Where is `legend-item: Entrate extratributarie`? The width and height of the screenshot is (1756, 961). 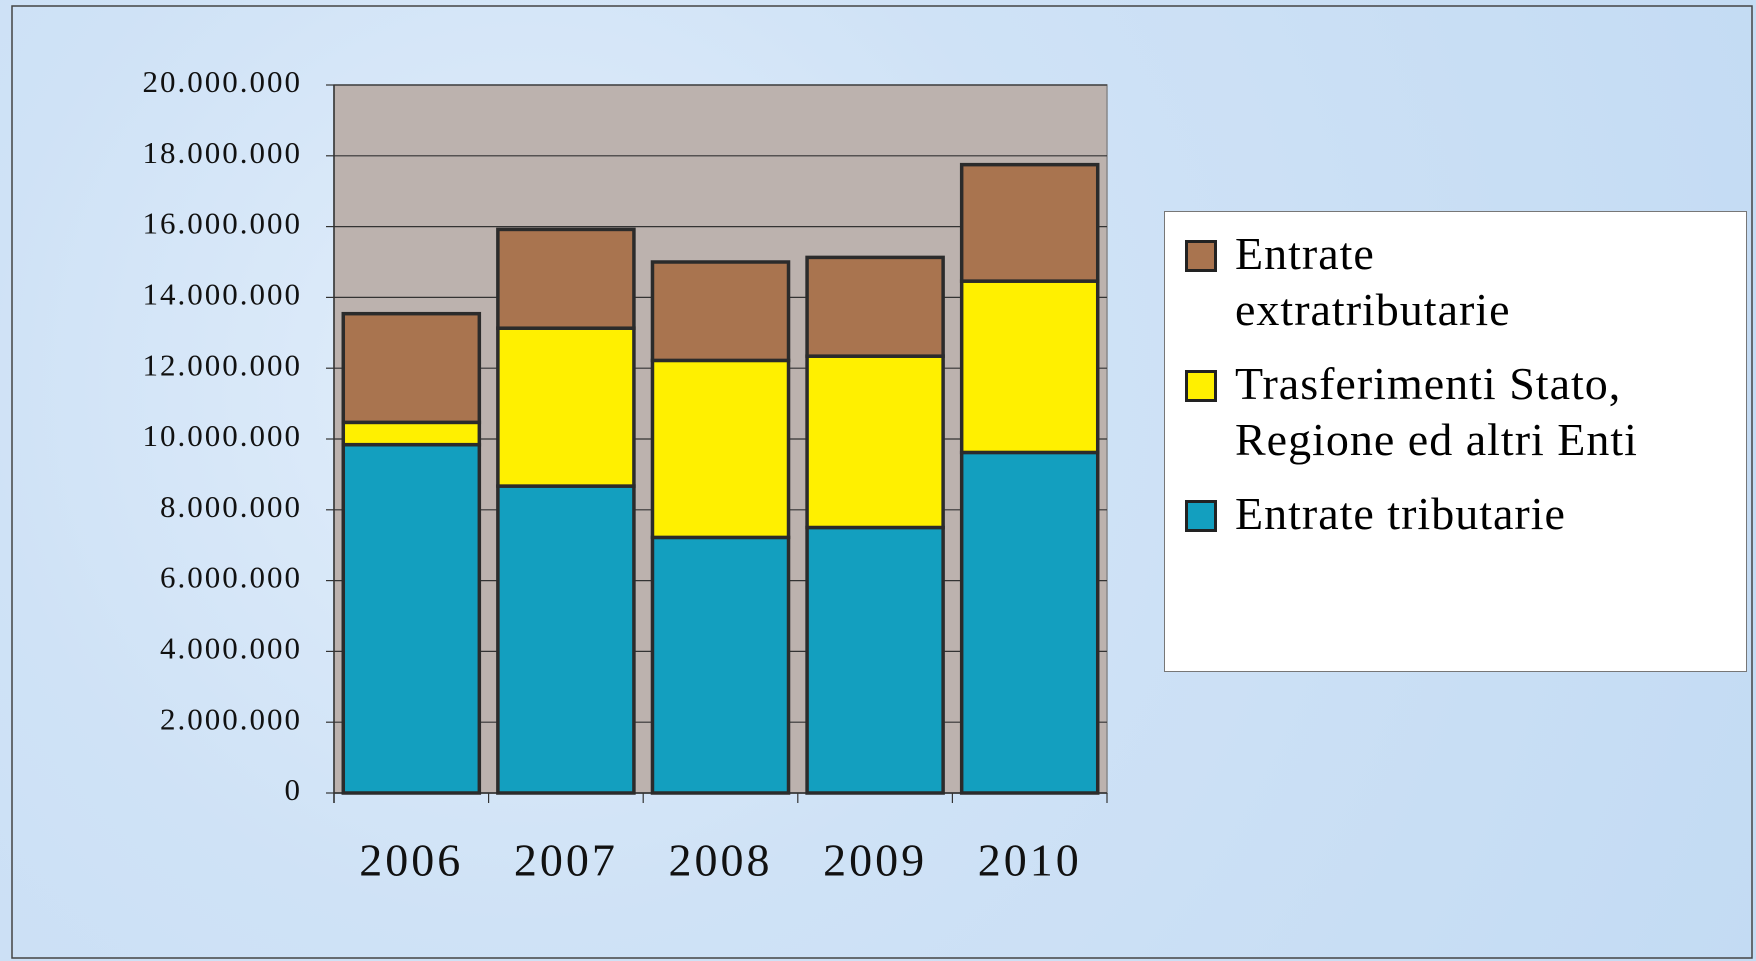
legend-item: Entrate extratributarie is located at coordinates (1465, 282).